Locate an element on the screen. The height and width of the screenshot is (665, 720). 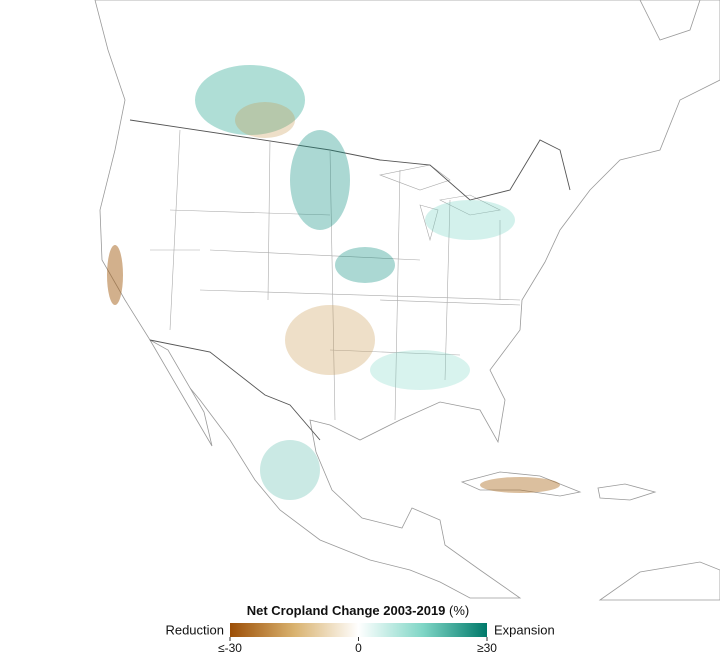
tick-label: ≤-30 is located at coordinates (230, 648).